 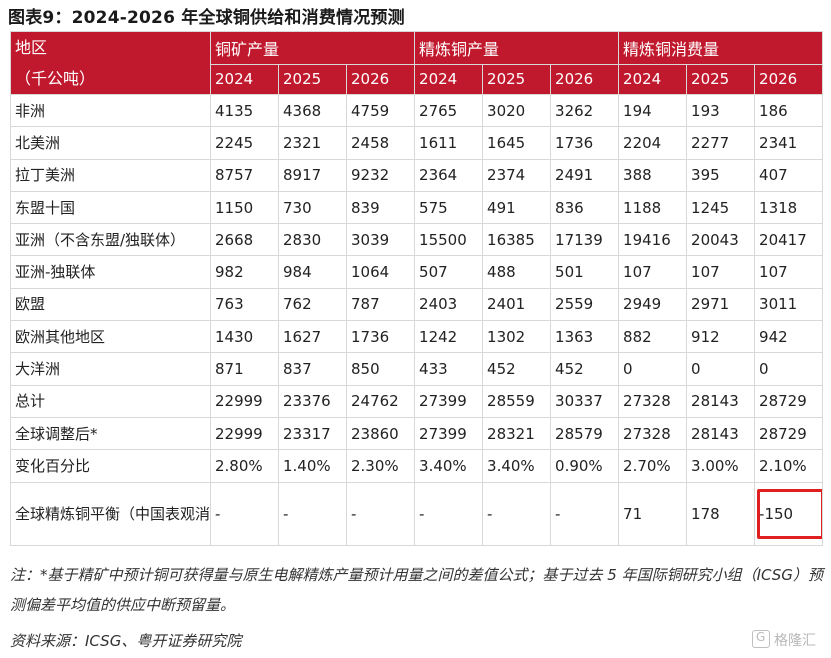 What do you see at coordinates (312, 175) in the screenshot?
I see `value-cell: 8917` at bounding box center [312, 175].